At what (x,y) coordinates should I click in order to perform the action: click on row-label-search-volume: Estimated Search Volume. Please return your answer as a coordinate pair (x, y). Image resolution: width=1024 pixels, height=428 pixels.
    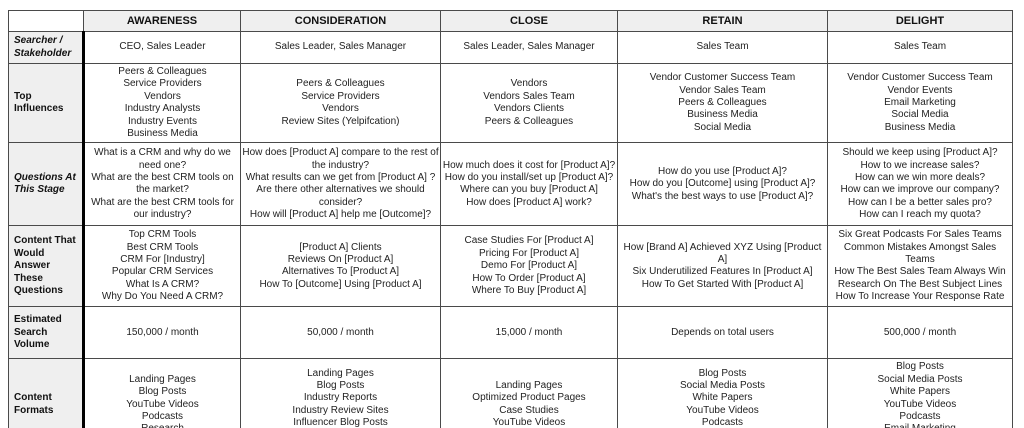
    Looking at the image, I should click on (46, 333).